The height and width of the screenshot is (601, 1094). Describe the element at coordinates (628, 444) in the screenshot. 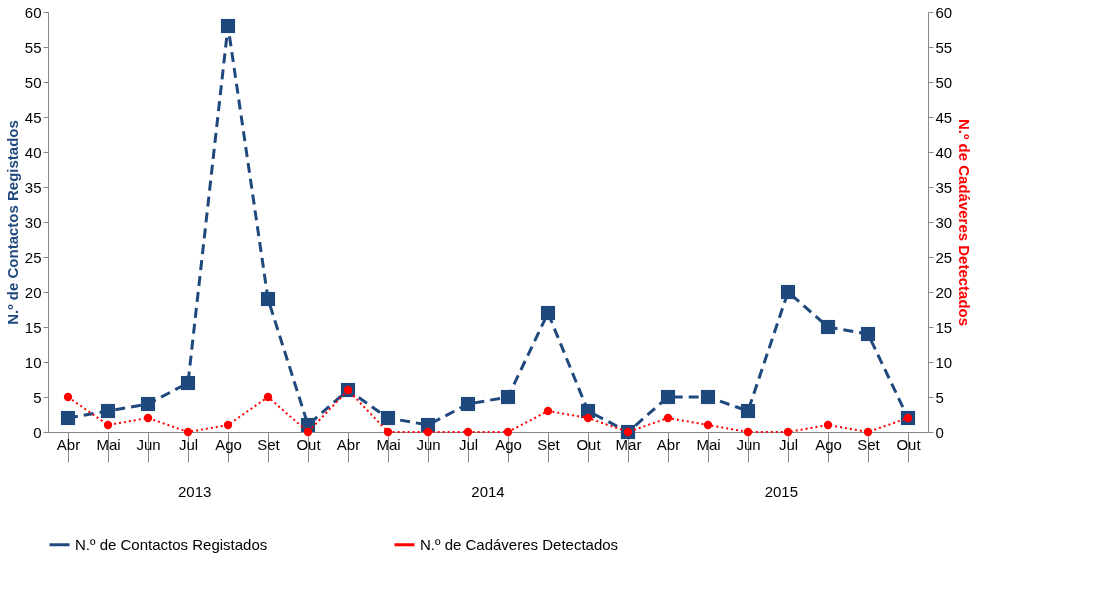

I see `x-tick-label: Mar` at that location.